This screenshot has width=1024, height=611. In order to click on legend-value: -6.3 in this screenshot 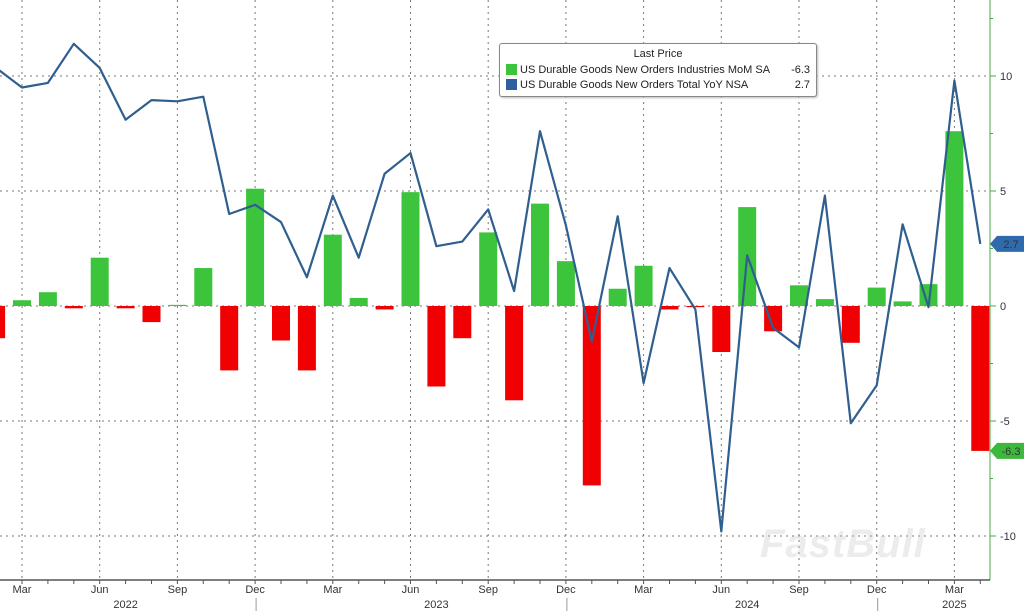, I will do `click(801, 69)`.